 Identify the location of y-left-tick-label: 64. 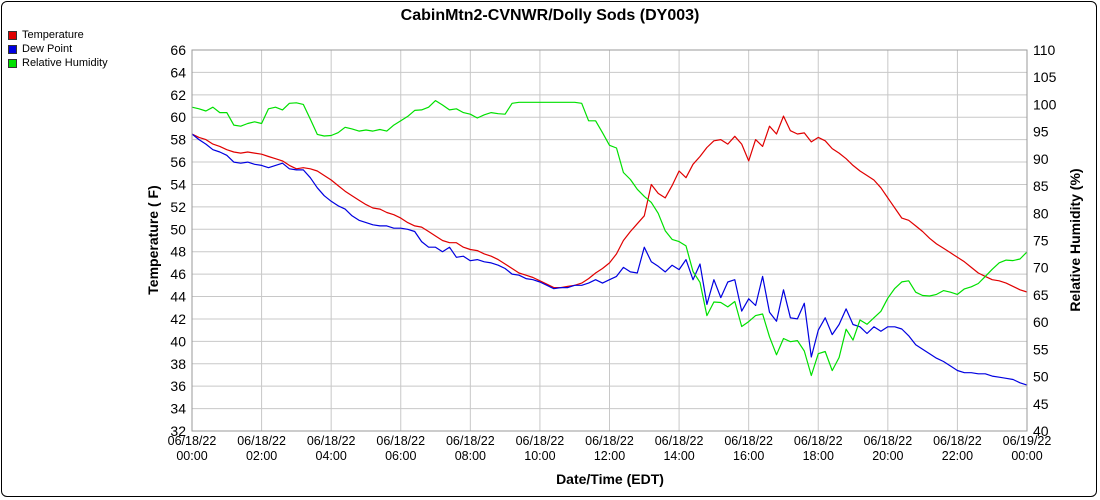
(178, 72).